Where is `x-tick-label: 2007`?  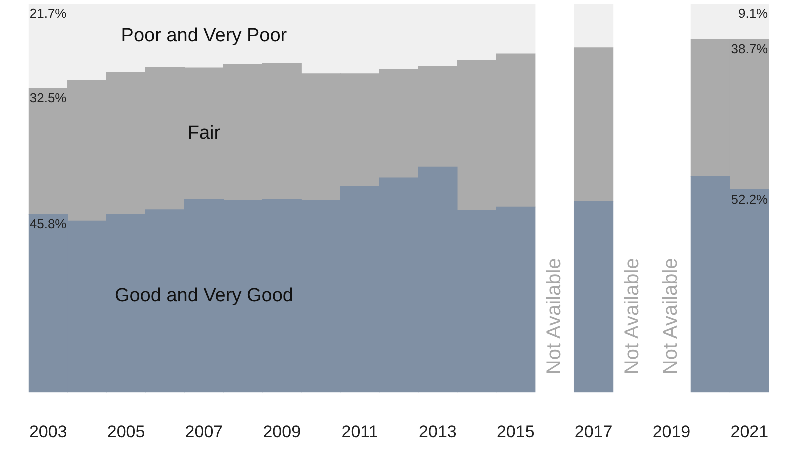 x-tick-label: 2007 is located at coordinates (204, 432).